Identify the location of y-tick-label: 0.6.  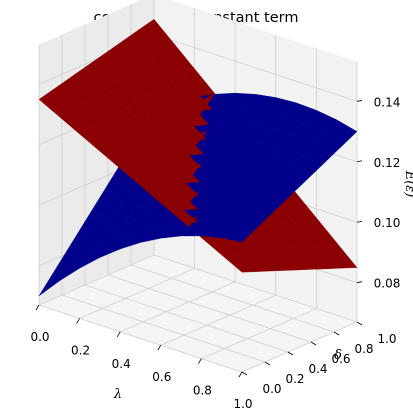
(340, 359).